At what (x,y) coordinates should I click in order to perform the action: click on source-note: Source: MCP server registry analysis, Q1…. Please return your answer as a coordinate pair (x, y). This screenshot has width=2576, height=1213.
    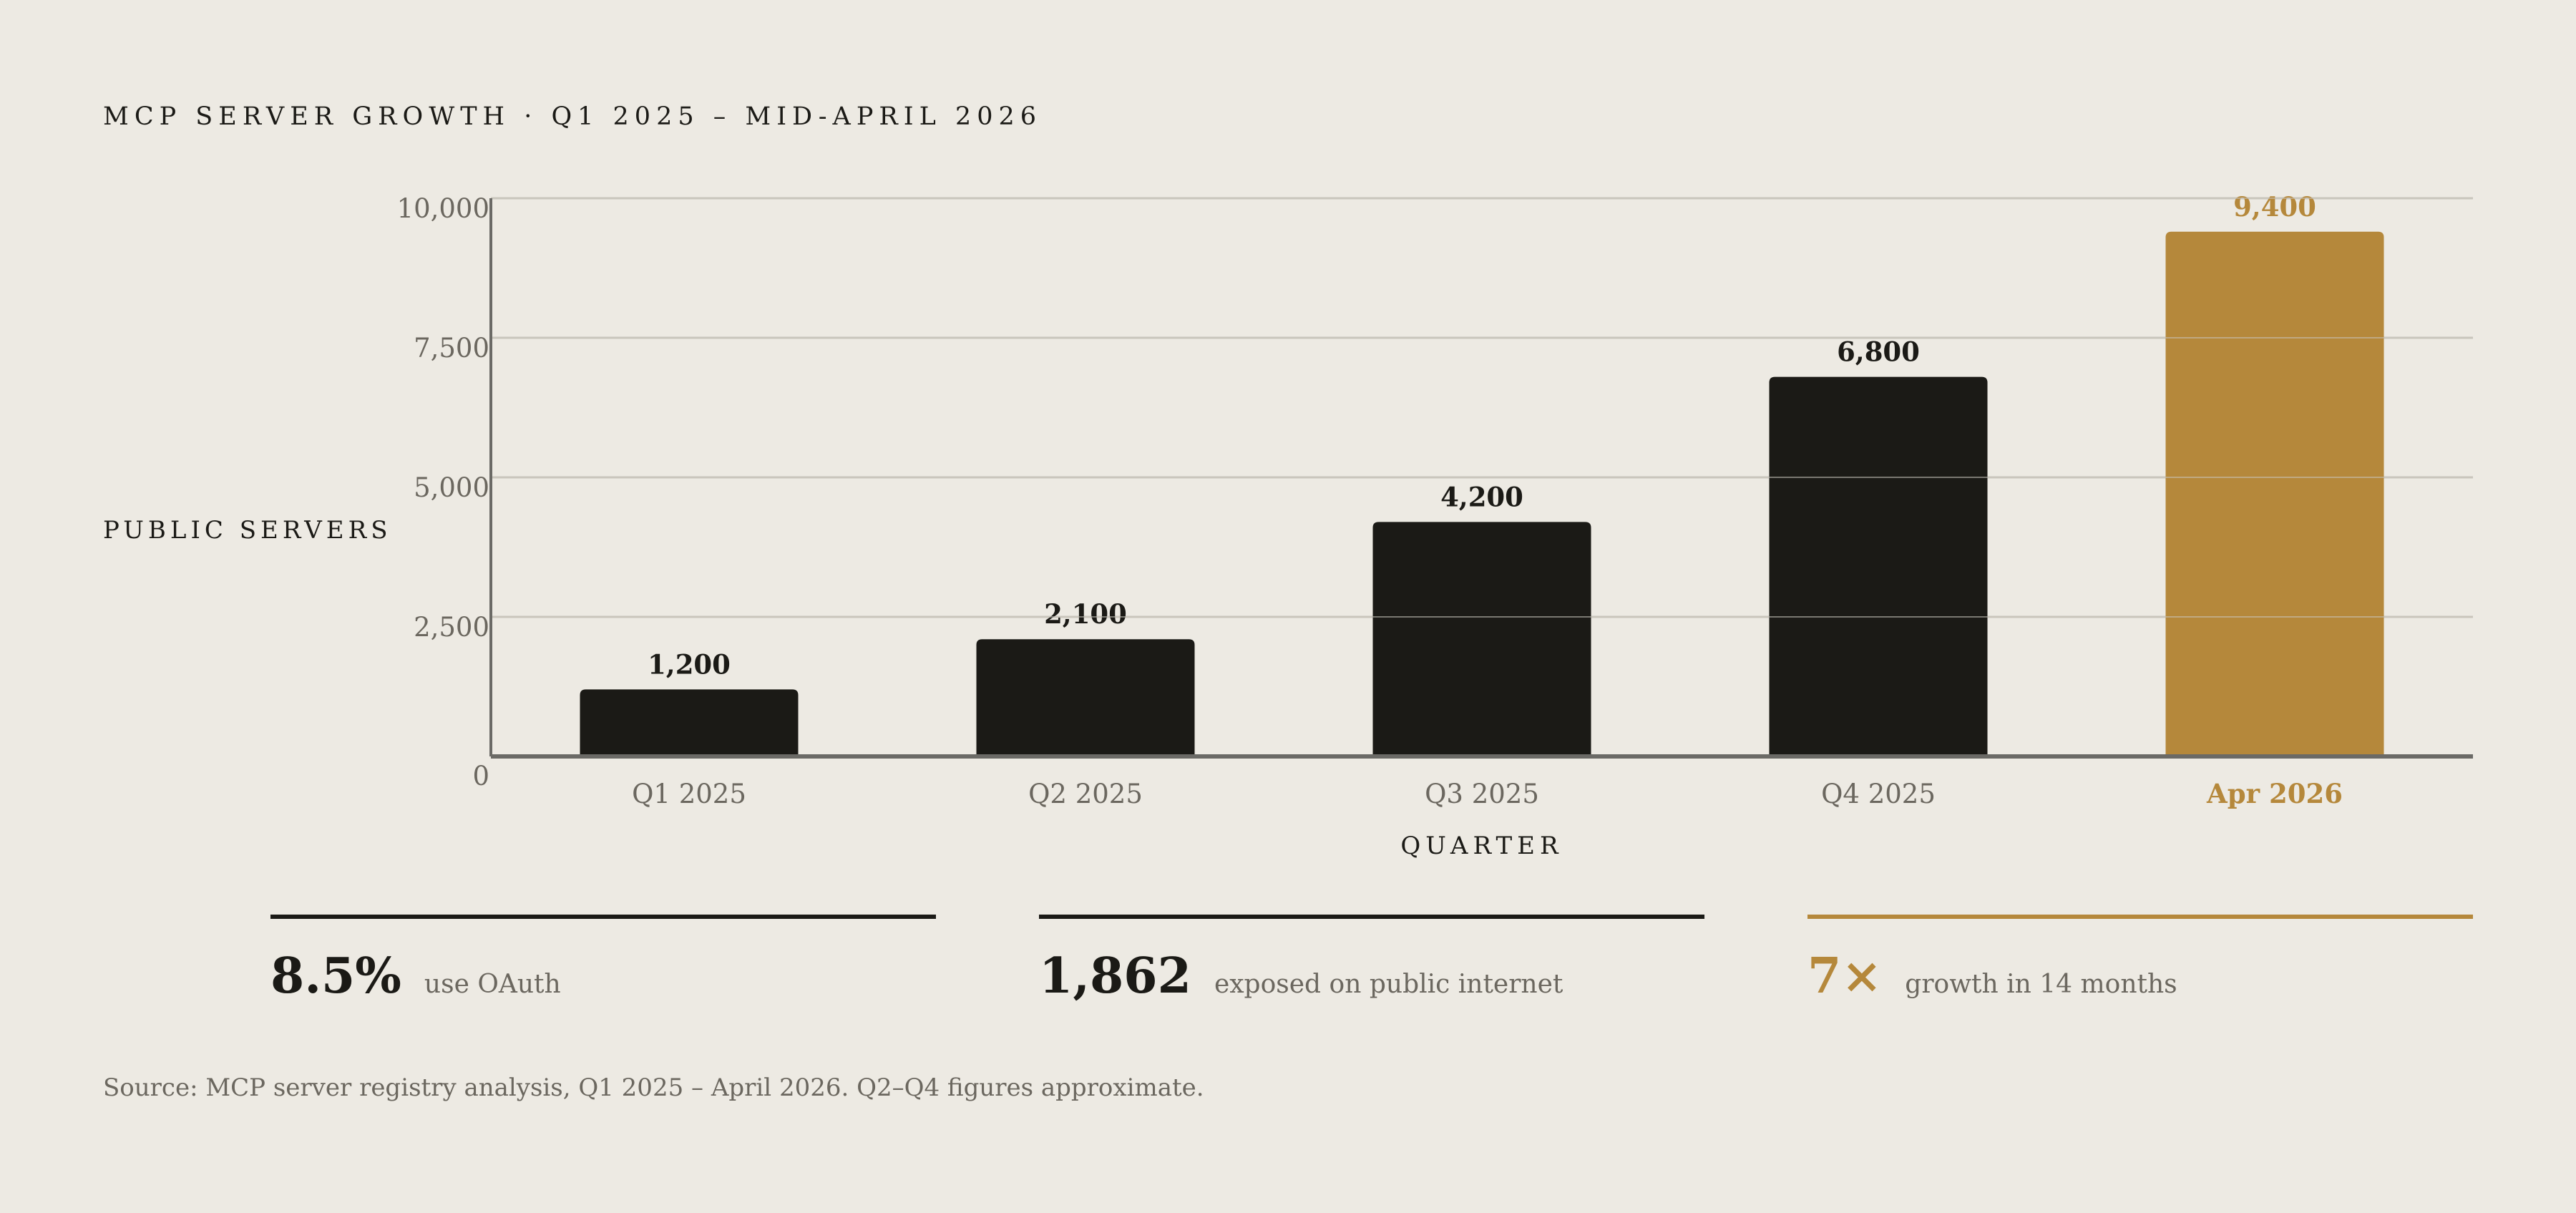
    Looking at the image, I should click on (653, 1088).